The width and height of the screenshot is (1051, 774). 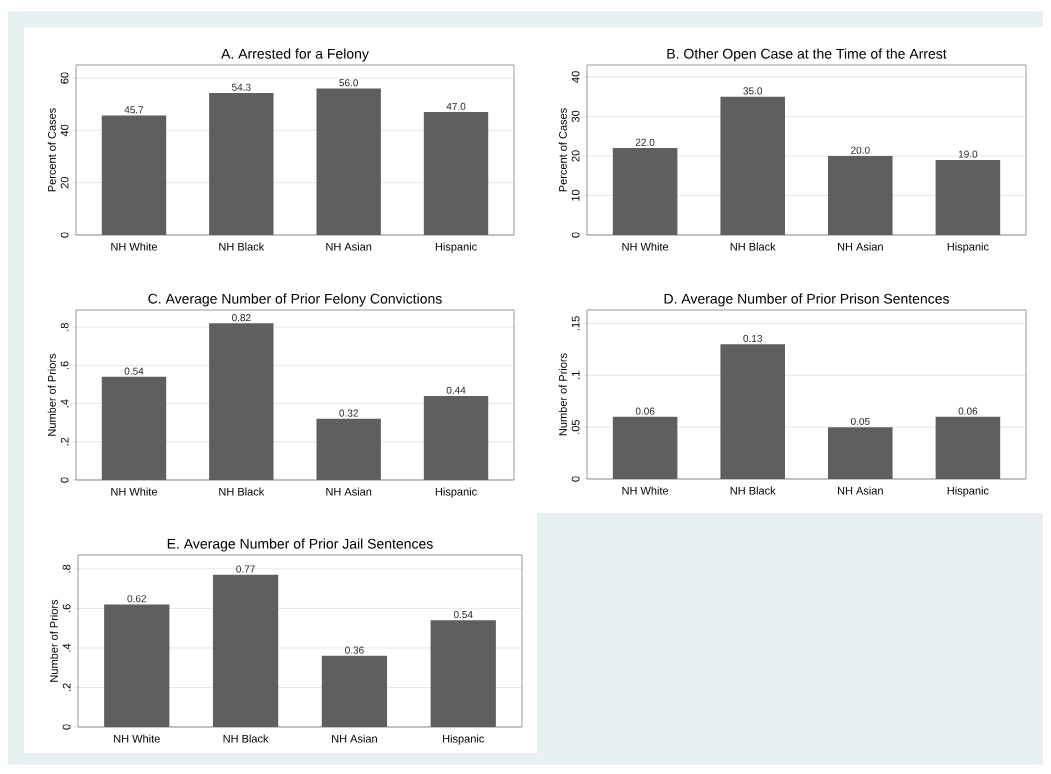 What do you see at coordinates (300, 545) in the screenshot?
I see `chart-title: E. Average Number of Prior Jail Sentences` at bounding box center [300, 545].